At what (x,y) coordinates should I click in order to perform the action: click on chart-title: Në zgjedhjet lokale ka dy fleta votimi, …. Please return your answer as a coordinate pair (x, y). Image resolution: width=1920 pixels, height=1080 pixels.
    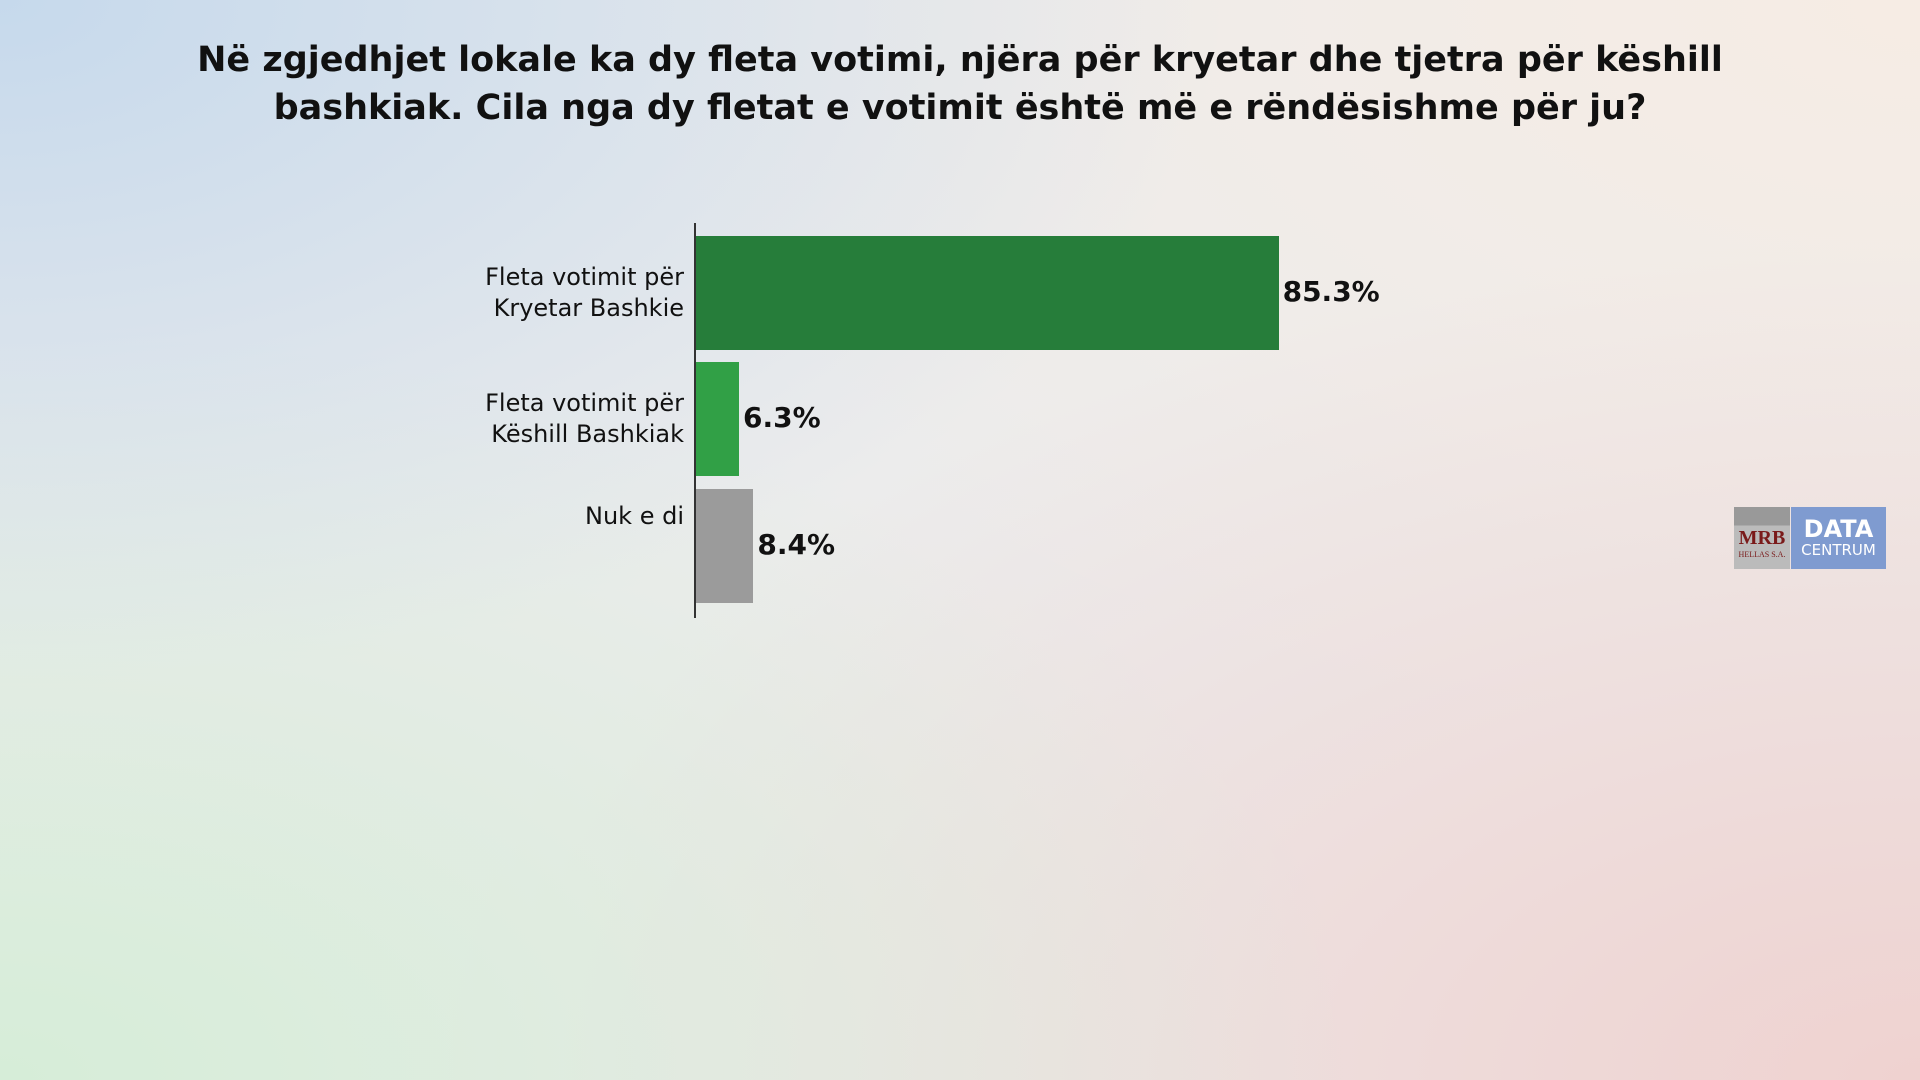
    Looking at the image, I should click on (960, 84).